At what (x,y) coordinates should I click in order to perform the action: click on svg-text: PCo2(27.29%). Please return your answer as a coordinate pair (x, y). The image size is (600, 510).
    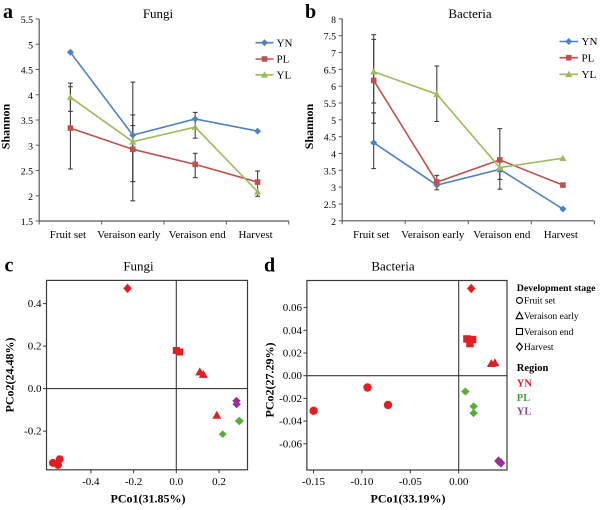
    Looking at the image, I should click on (270, 380).